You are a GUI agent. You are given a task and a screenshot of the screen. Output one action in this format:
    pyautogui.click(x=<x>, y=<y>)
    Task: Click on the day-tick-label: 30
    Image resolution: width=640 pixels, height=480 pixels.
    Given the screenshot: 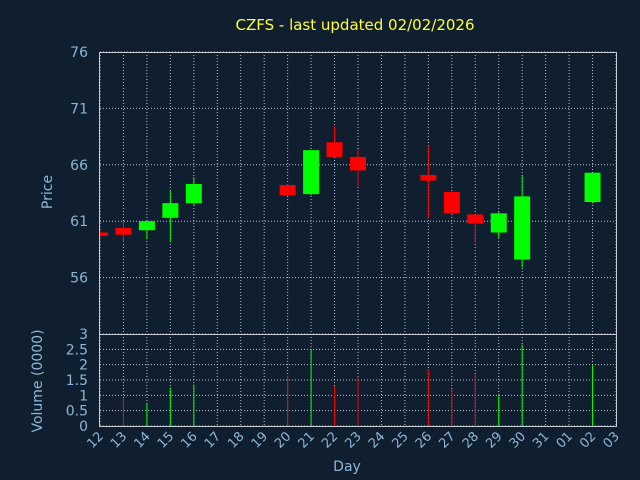 What is the action you would take?
    pyautogui.click(x=518, y=440)
    